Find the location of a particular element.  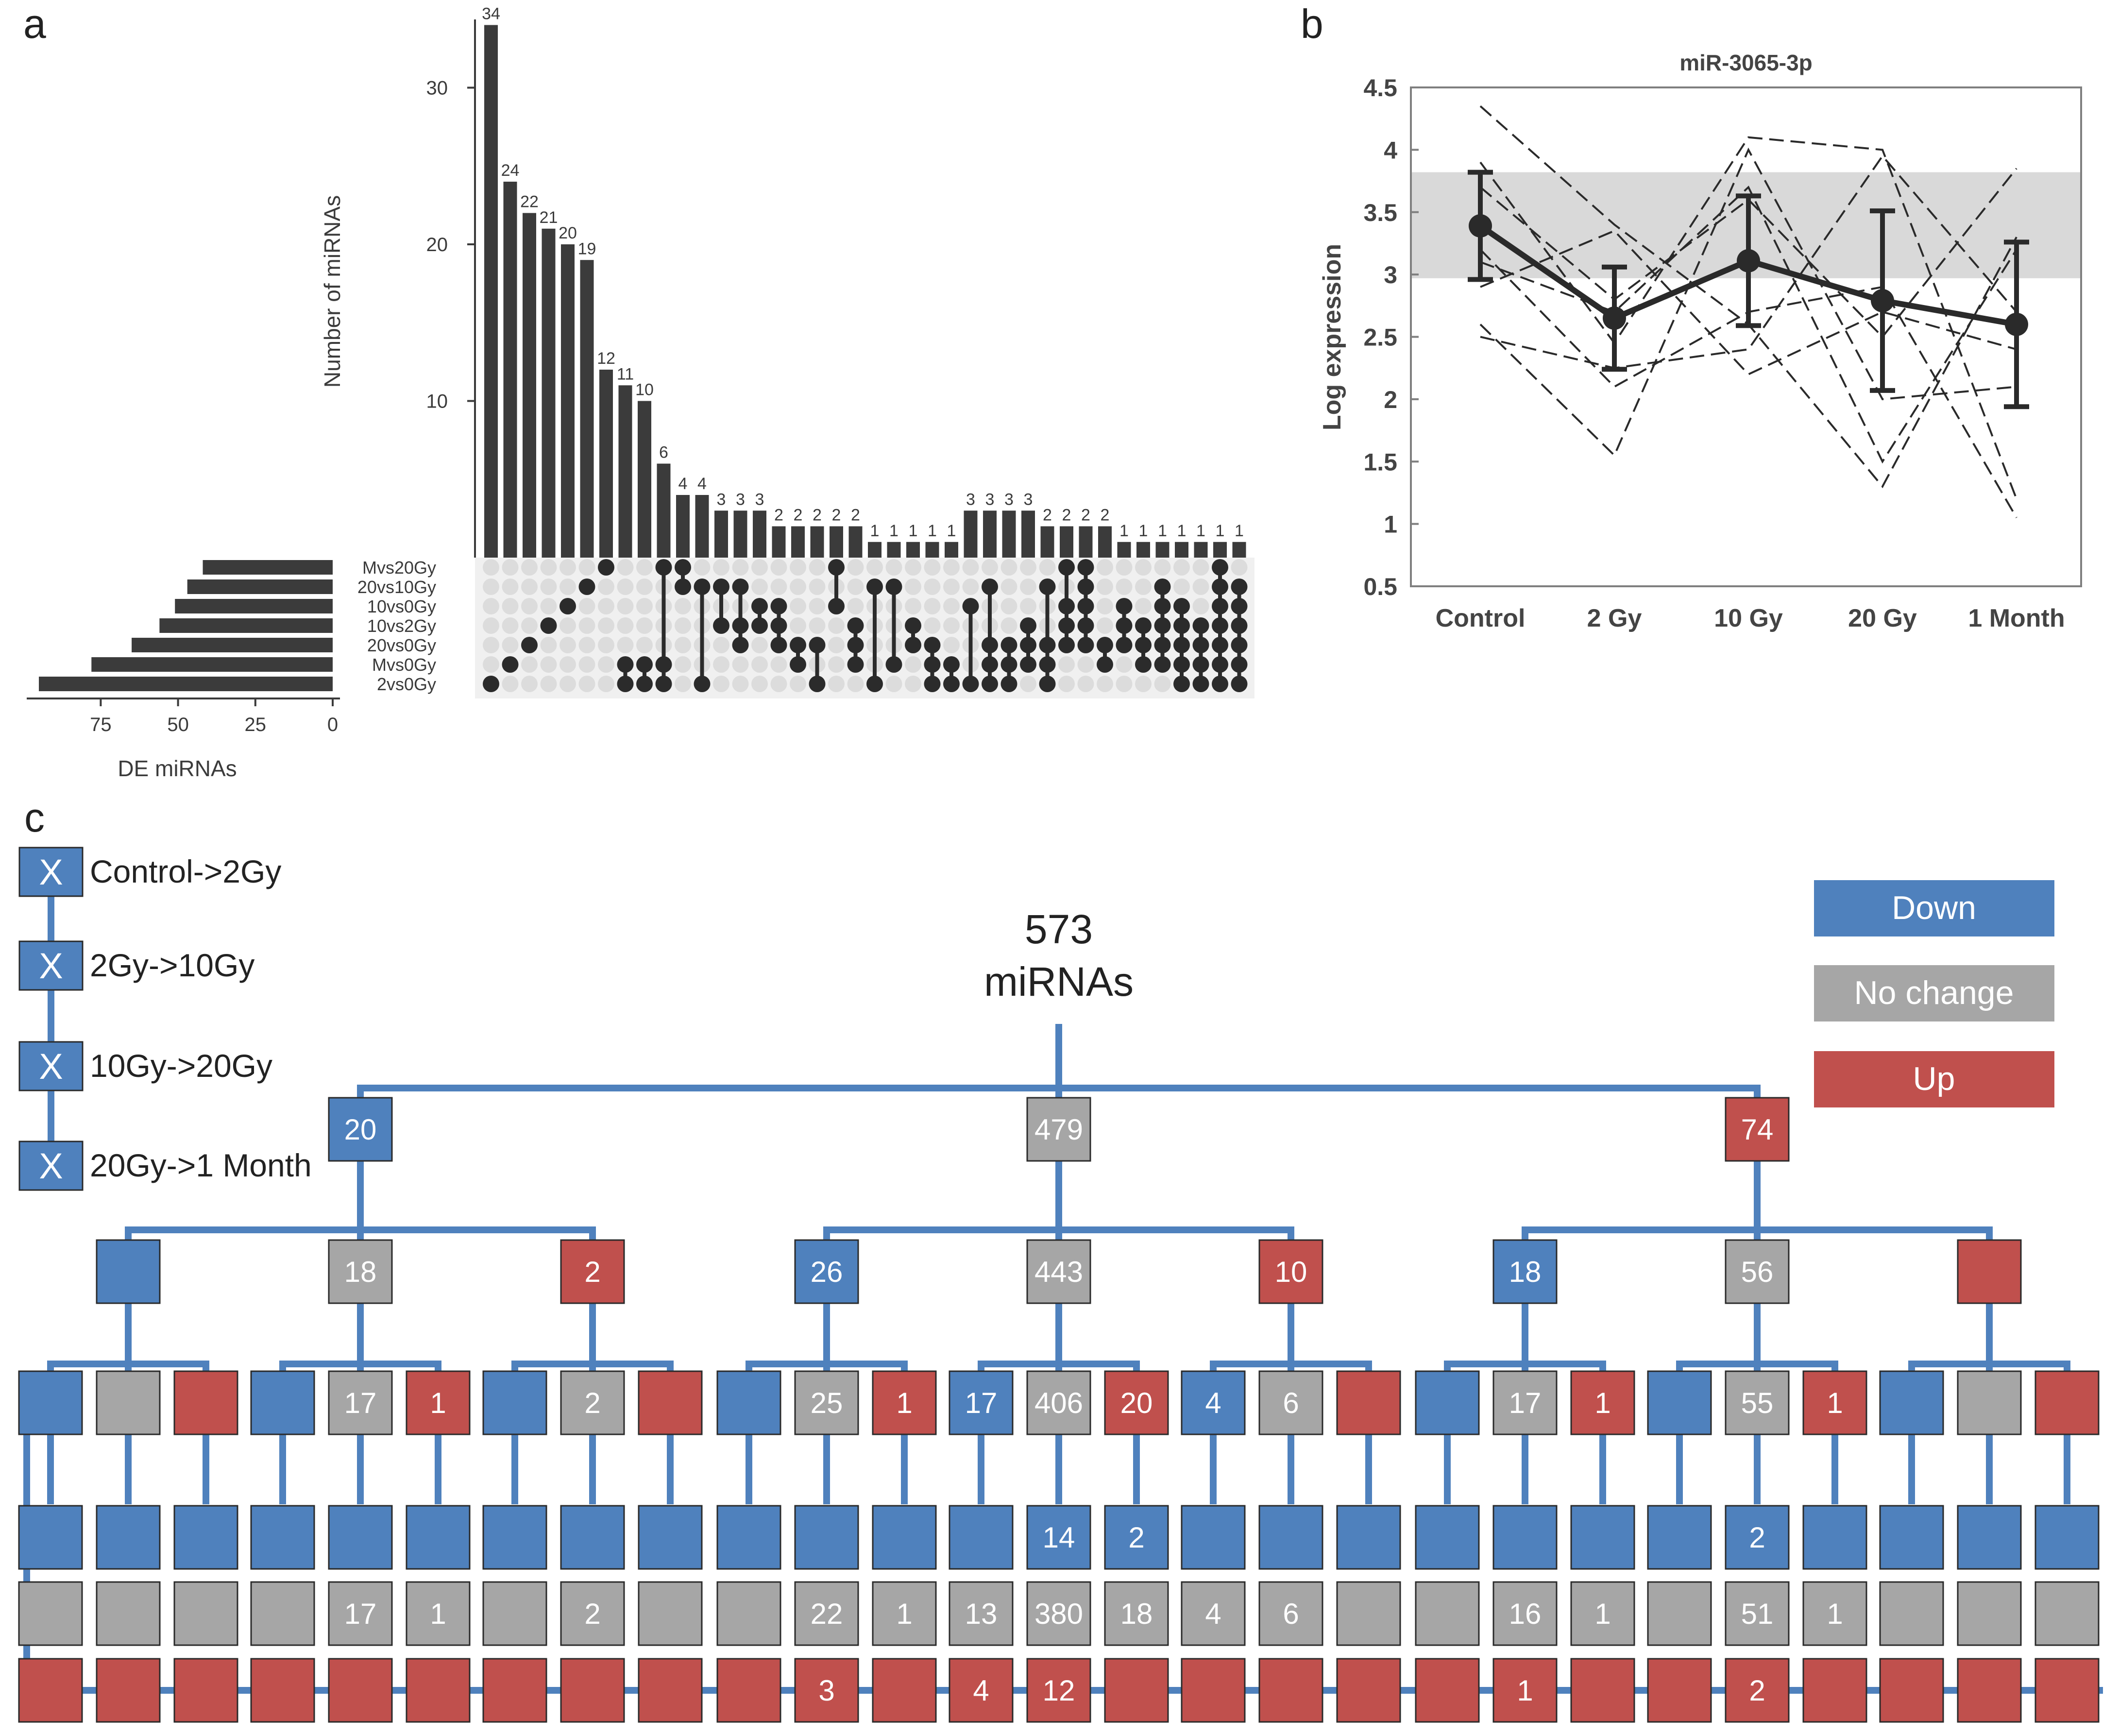

y-axis-label: Number of miRNAs is located at coordinates (333, 291).